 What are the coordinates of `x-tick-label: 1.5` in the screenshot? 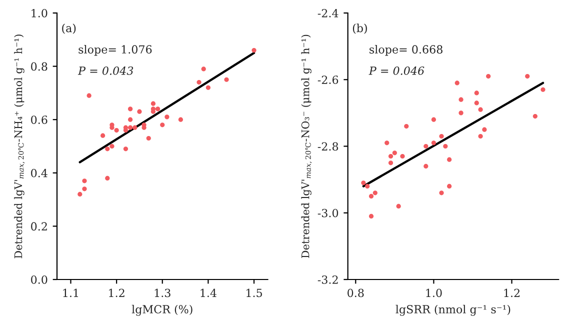 It's located at (254, 293).